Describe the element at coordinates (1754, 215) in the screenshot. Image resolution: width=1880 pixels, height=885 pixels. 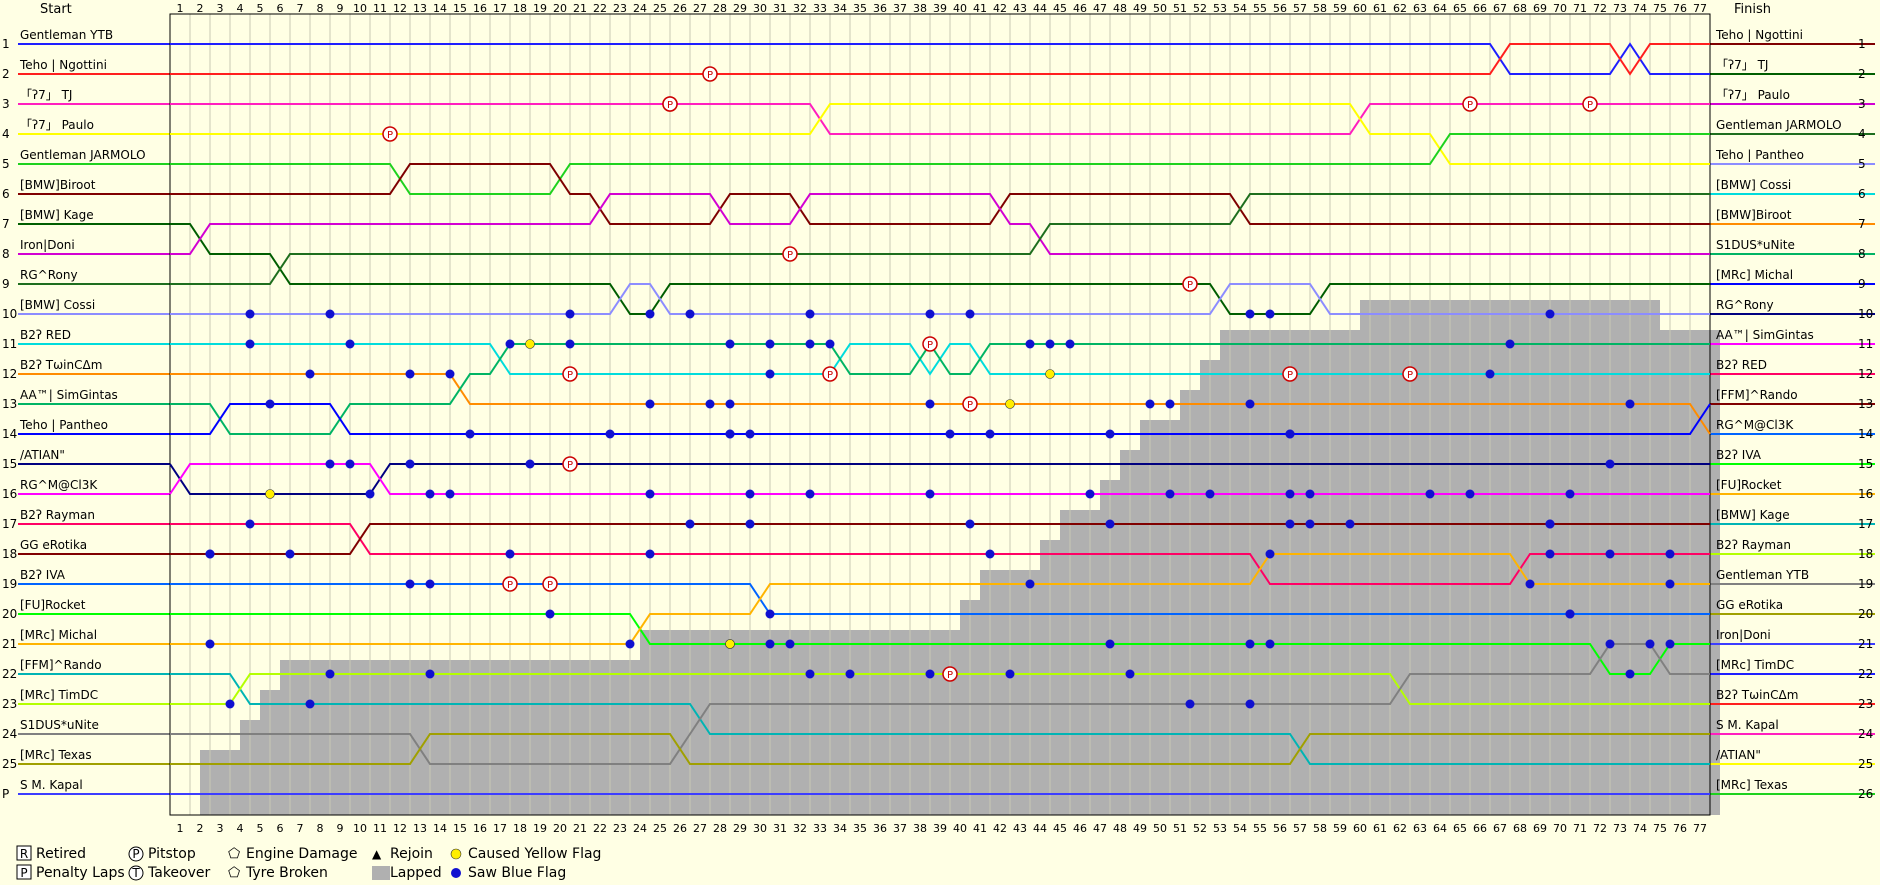
I see `finish-driver-label: [BMW]Biroot` at that location.